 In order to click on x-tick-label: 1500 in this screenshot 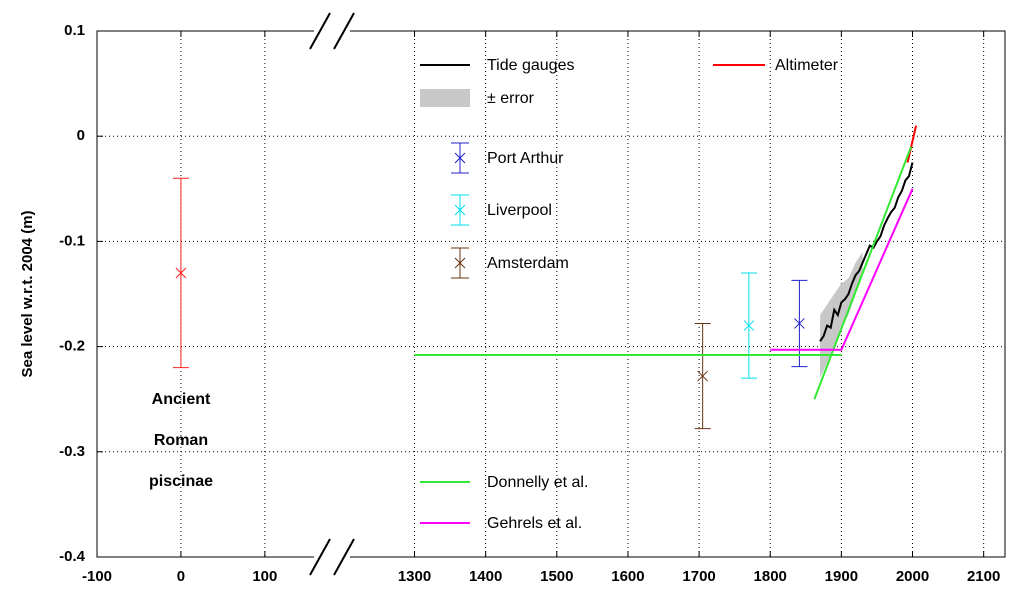, I will do `click(556, 576)`.